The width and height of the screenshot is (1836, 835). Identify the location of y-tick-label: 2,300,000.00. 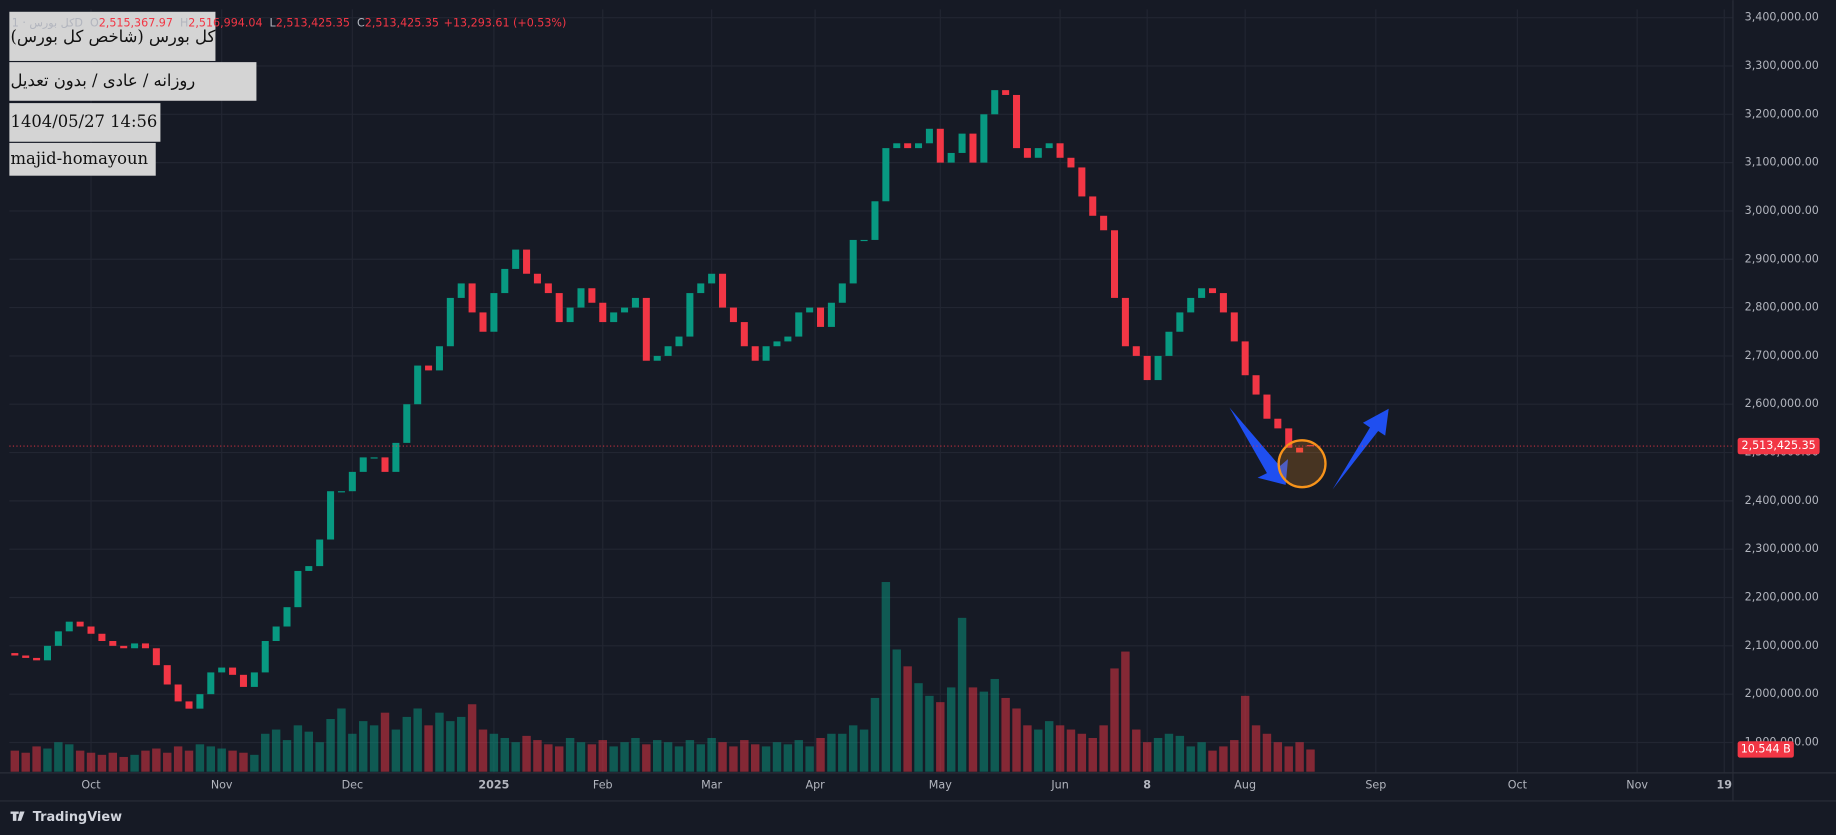
(1782, 548).